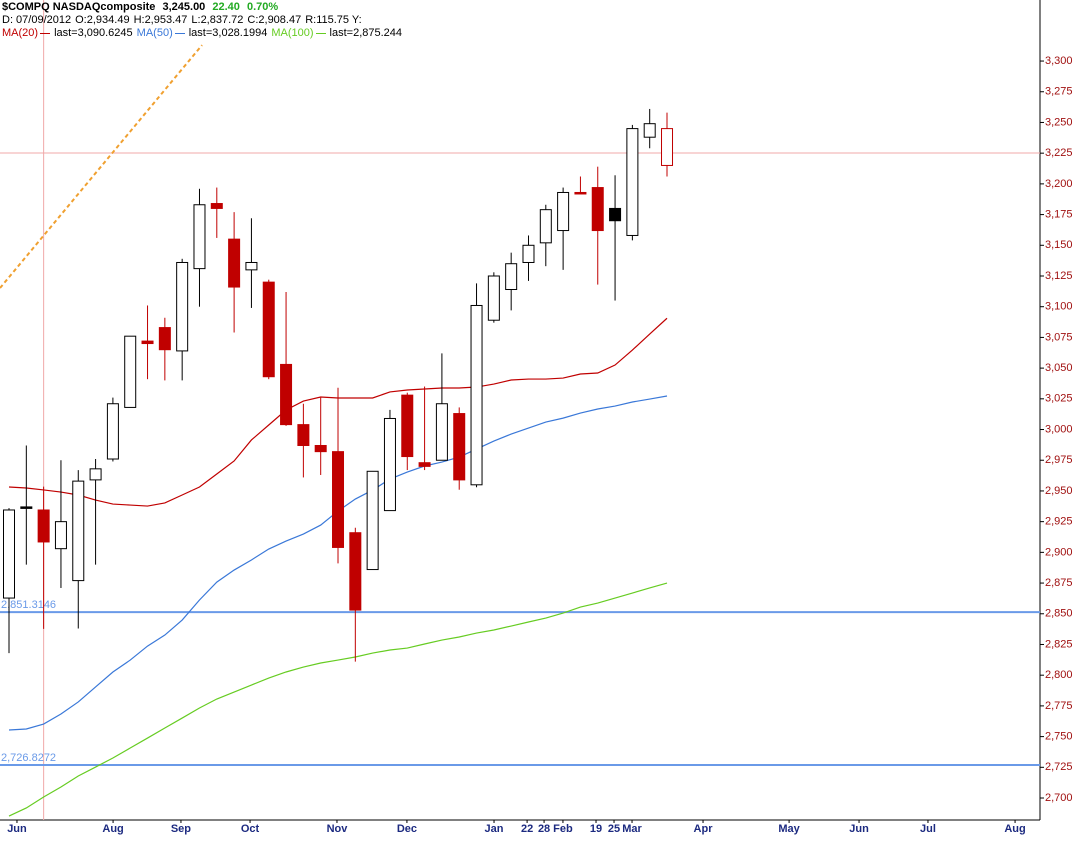 The width and height of the screenshot is (1076, 841). I want to click on y-tick-label: 3,250, so click(1059, 122).